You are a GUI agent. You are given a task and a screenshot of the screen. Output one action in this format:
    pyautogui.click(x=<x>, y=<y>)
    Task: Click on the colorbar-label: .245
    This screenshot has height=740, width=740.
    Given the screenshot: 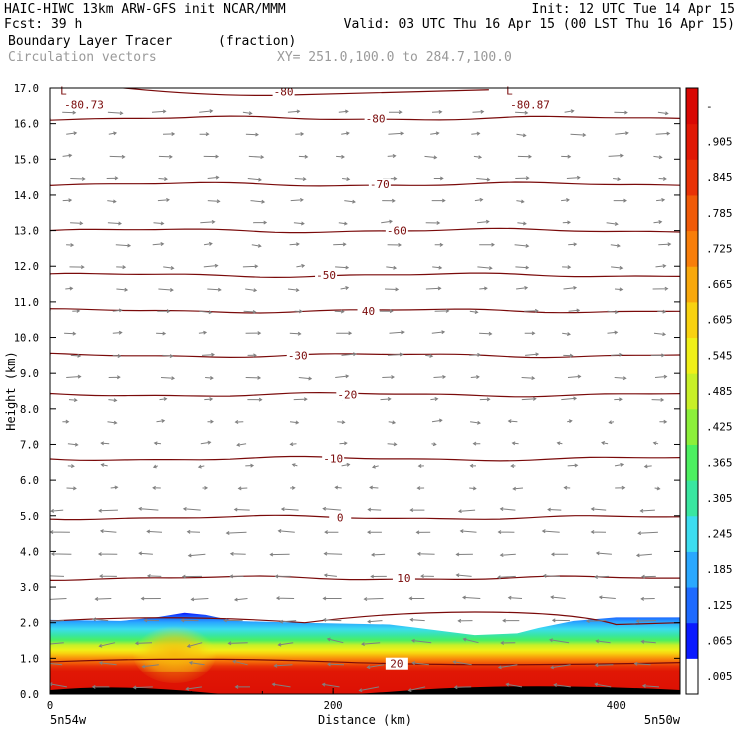 What is the action you would take?
    pyautogui.click(x=719, y=534)
    